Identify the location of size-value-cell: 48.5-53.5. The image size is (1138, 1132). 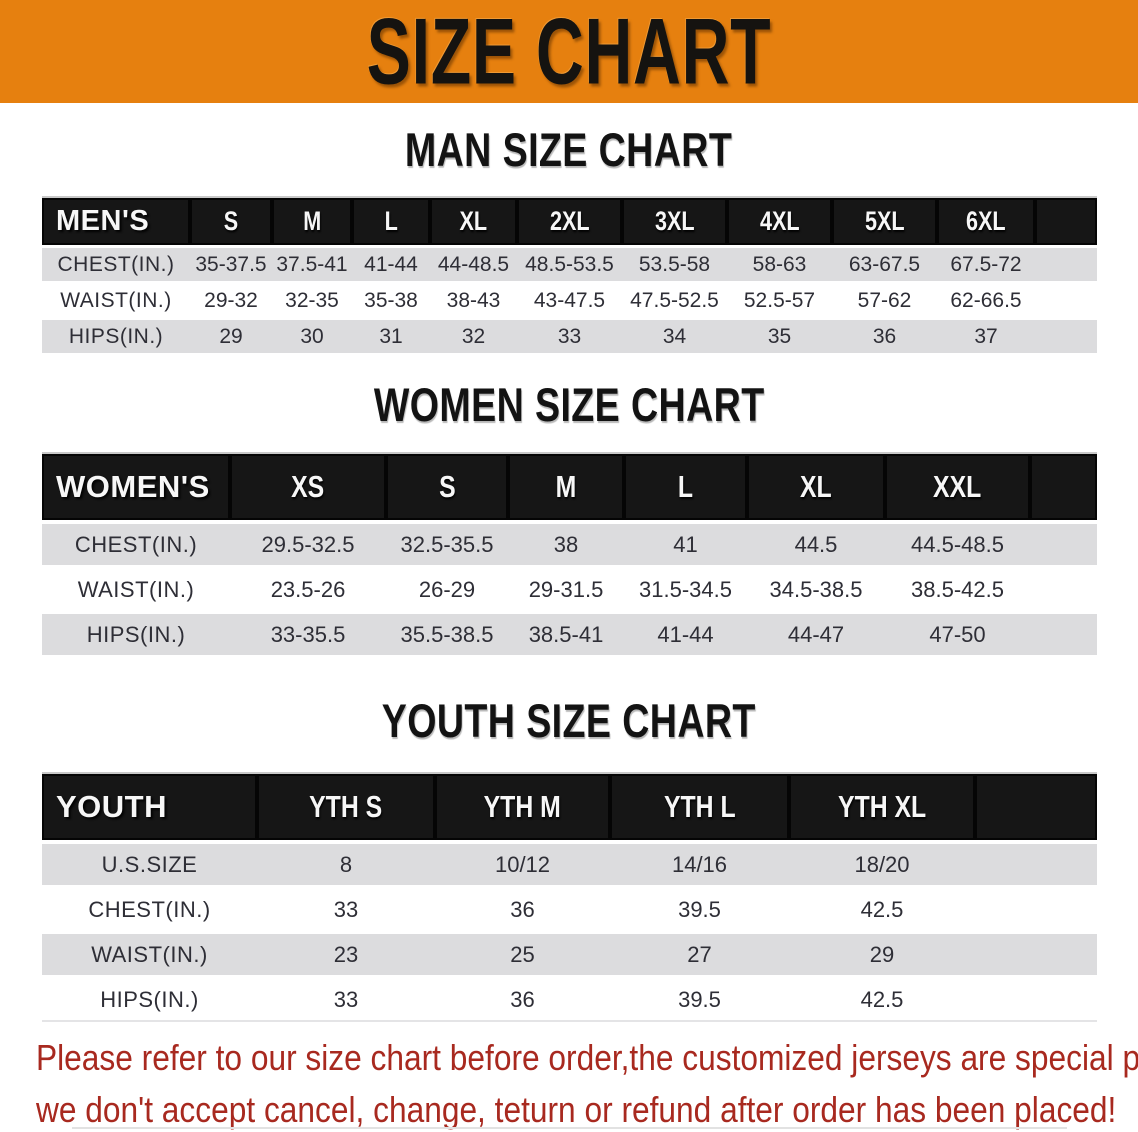
(569, 264).